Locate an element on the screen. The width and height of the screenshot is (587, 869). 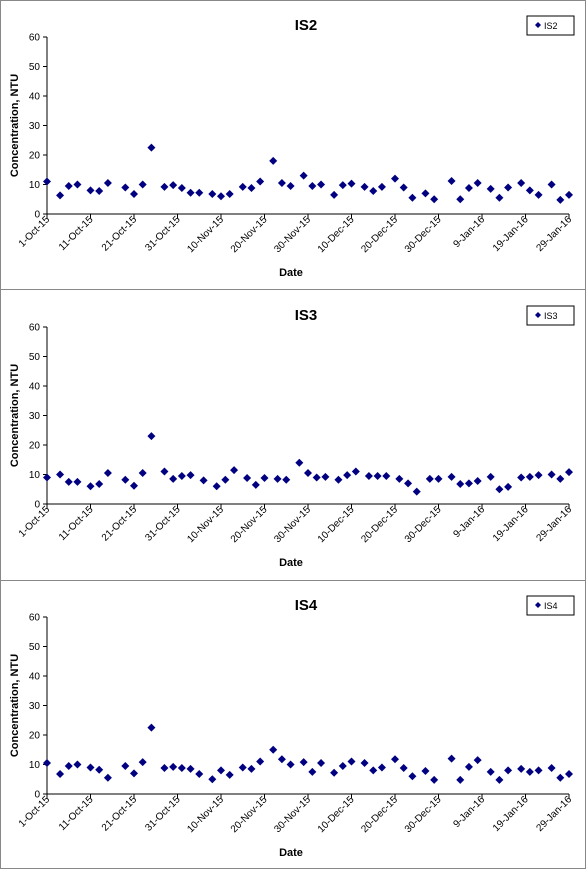
x-tick-label: 20-Dec-15 is located at coordinates (379, 524).